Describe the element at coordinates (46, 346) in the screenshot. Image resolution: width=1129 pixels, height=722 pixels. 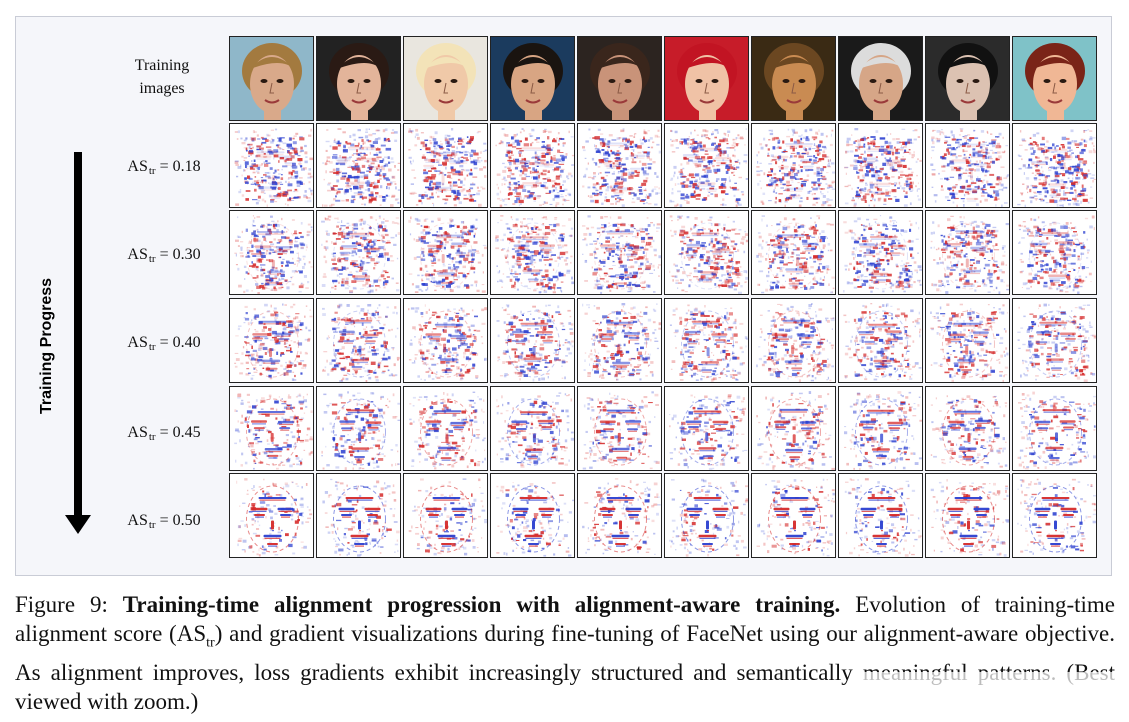
I see `training-progress-label: Training Progress` at that location.